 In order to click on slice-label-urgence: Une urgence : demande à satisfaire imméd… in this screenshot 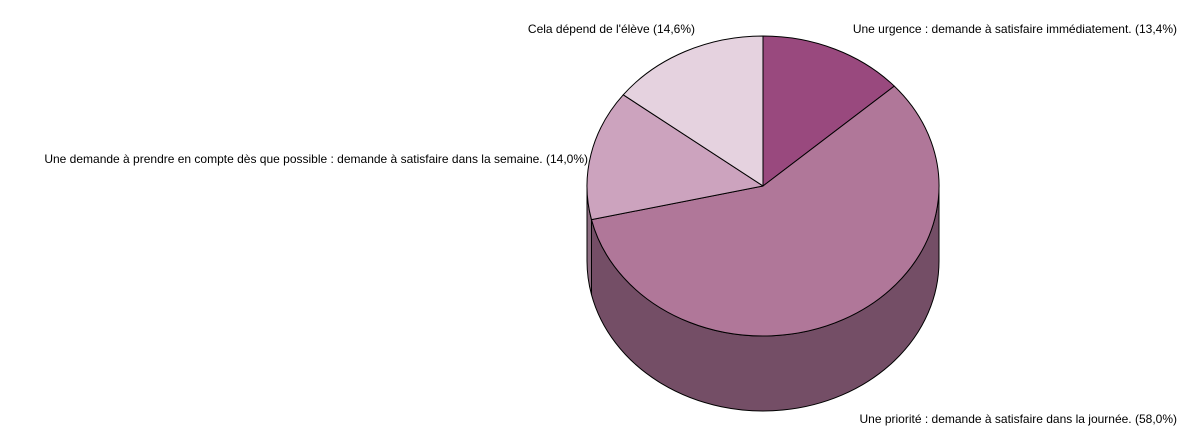, I will do `click(1015, 29)`.